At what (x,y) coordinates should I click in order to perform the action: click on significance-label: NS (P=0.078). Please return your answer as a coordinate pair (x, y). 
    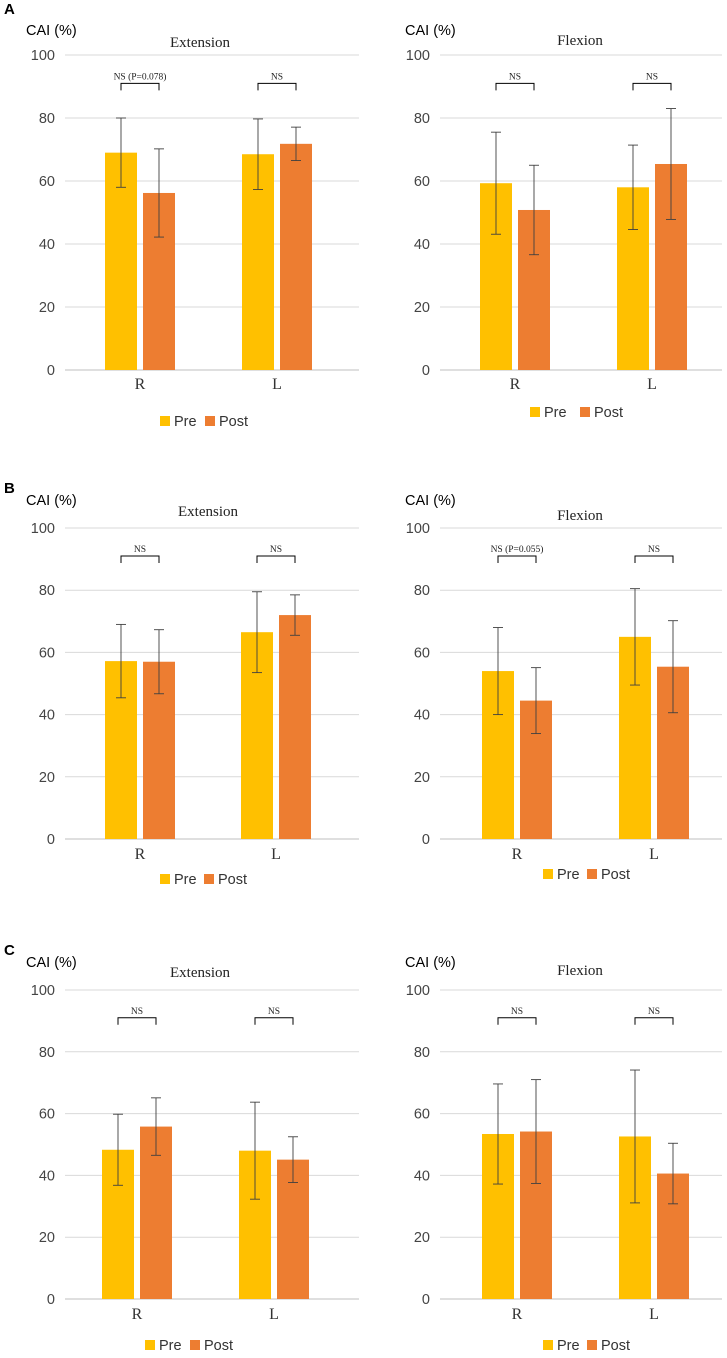
    Looking at the image, I should click on (140, 76).